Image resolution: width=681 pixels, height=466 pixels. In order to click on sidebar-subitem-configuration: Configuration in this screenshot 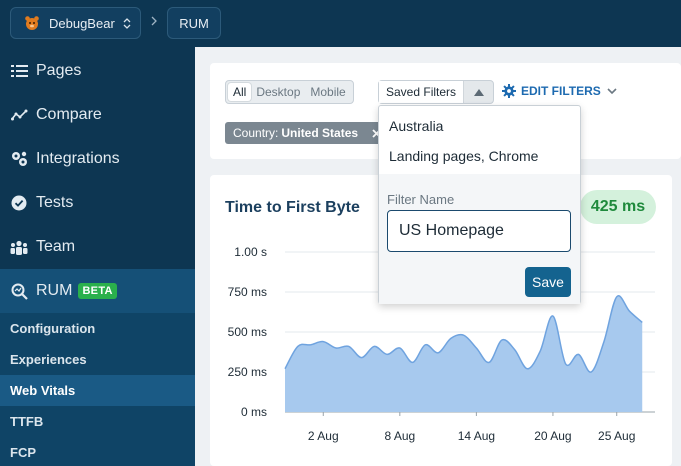, I will do `click(97, 328)`.